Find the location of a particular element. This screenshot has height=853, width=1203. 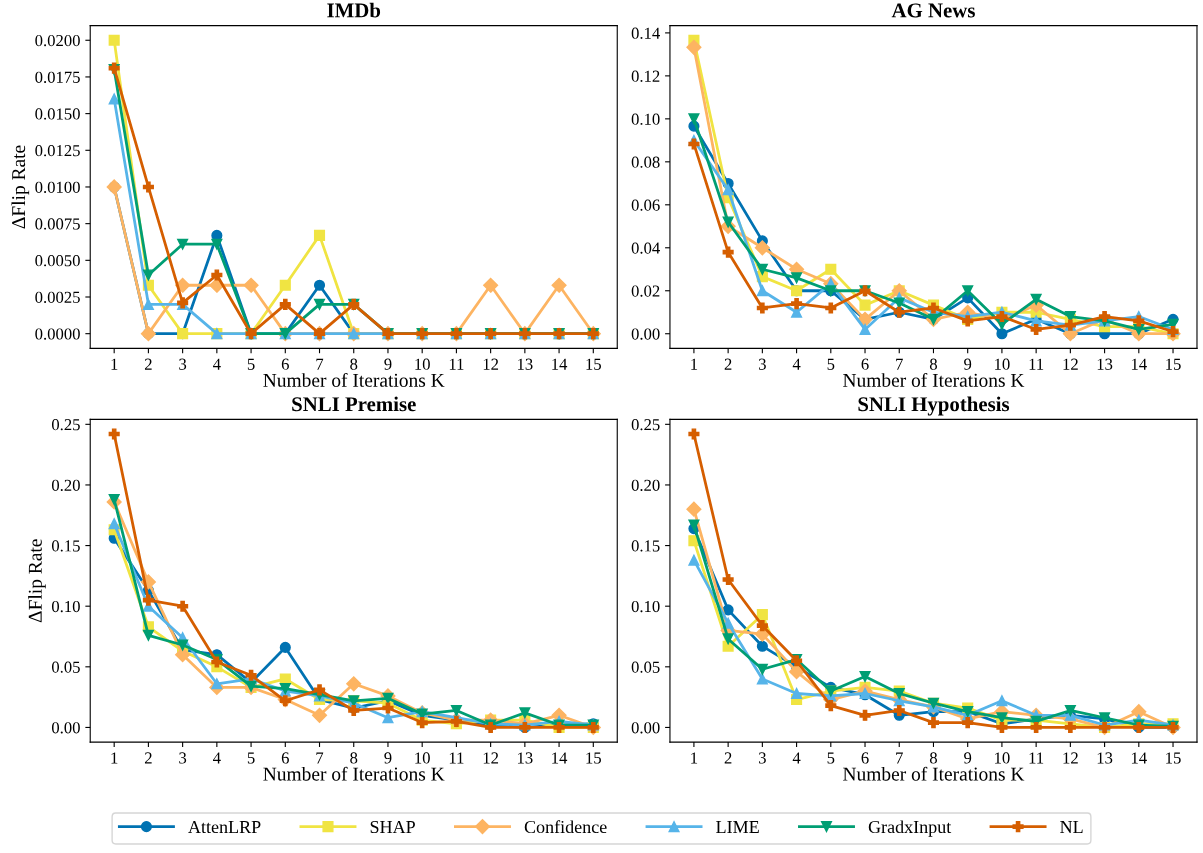

y-tick-label: 0.14 is located at coordinates (645, 33).